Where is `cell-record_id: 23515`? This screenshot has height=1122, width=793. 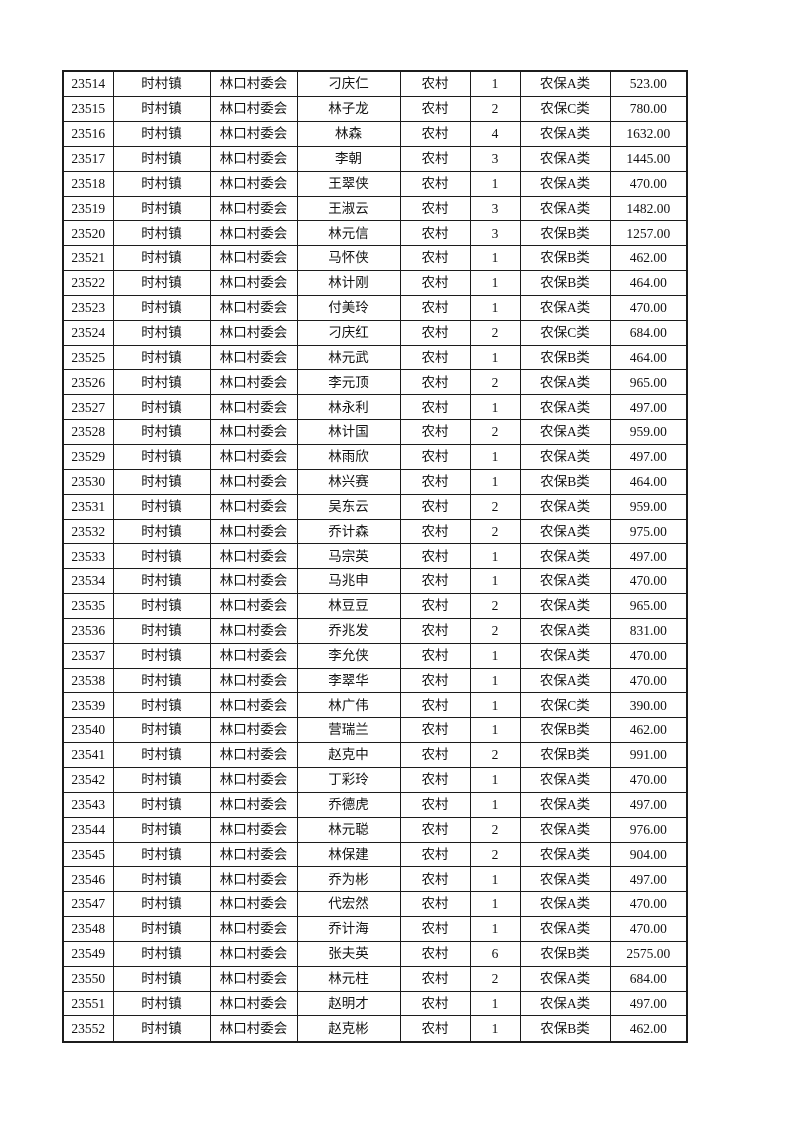 cell-record_id: 23515 is located at coordinates (88, 109).